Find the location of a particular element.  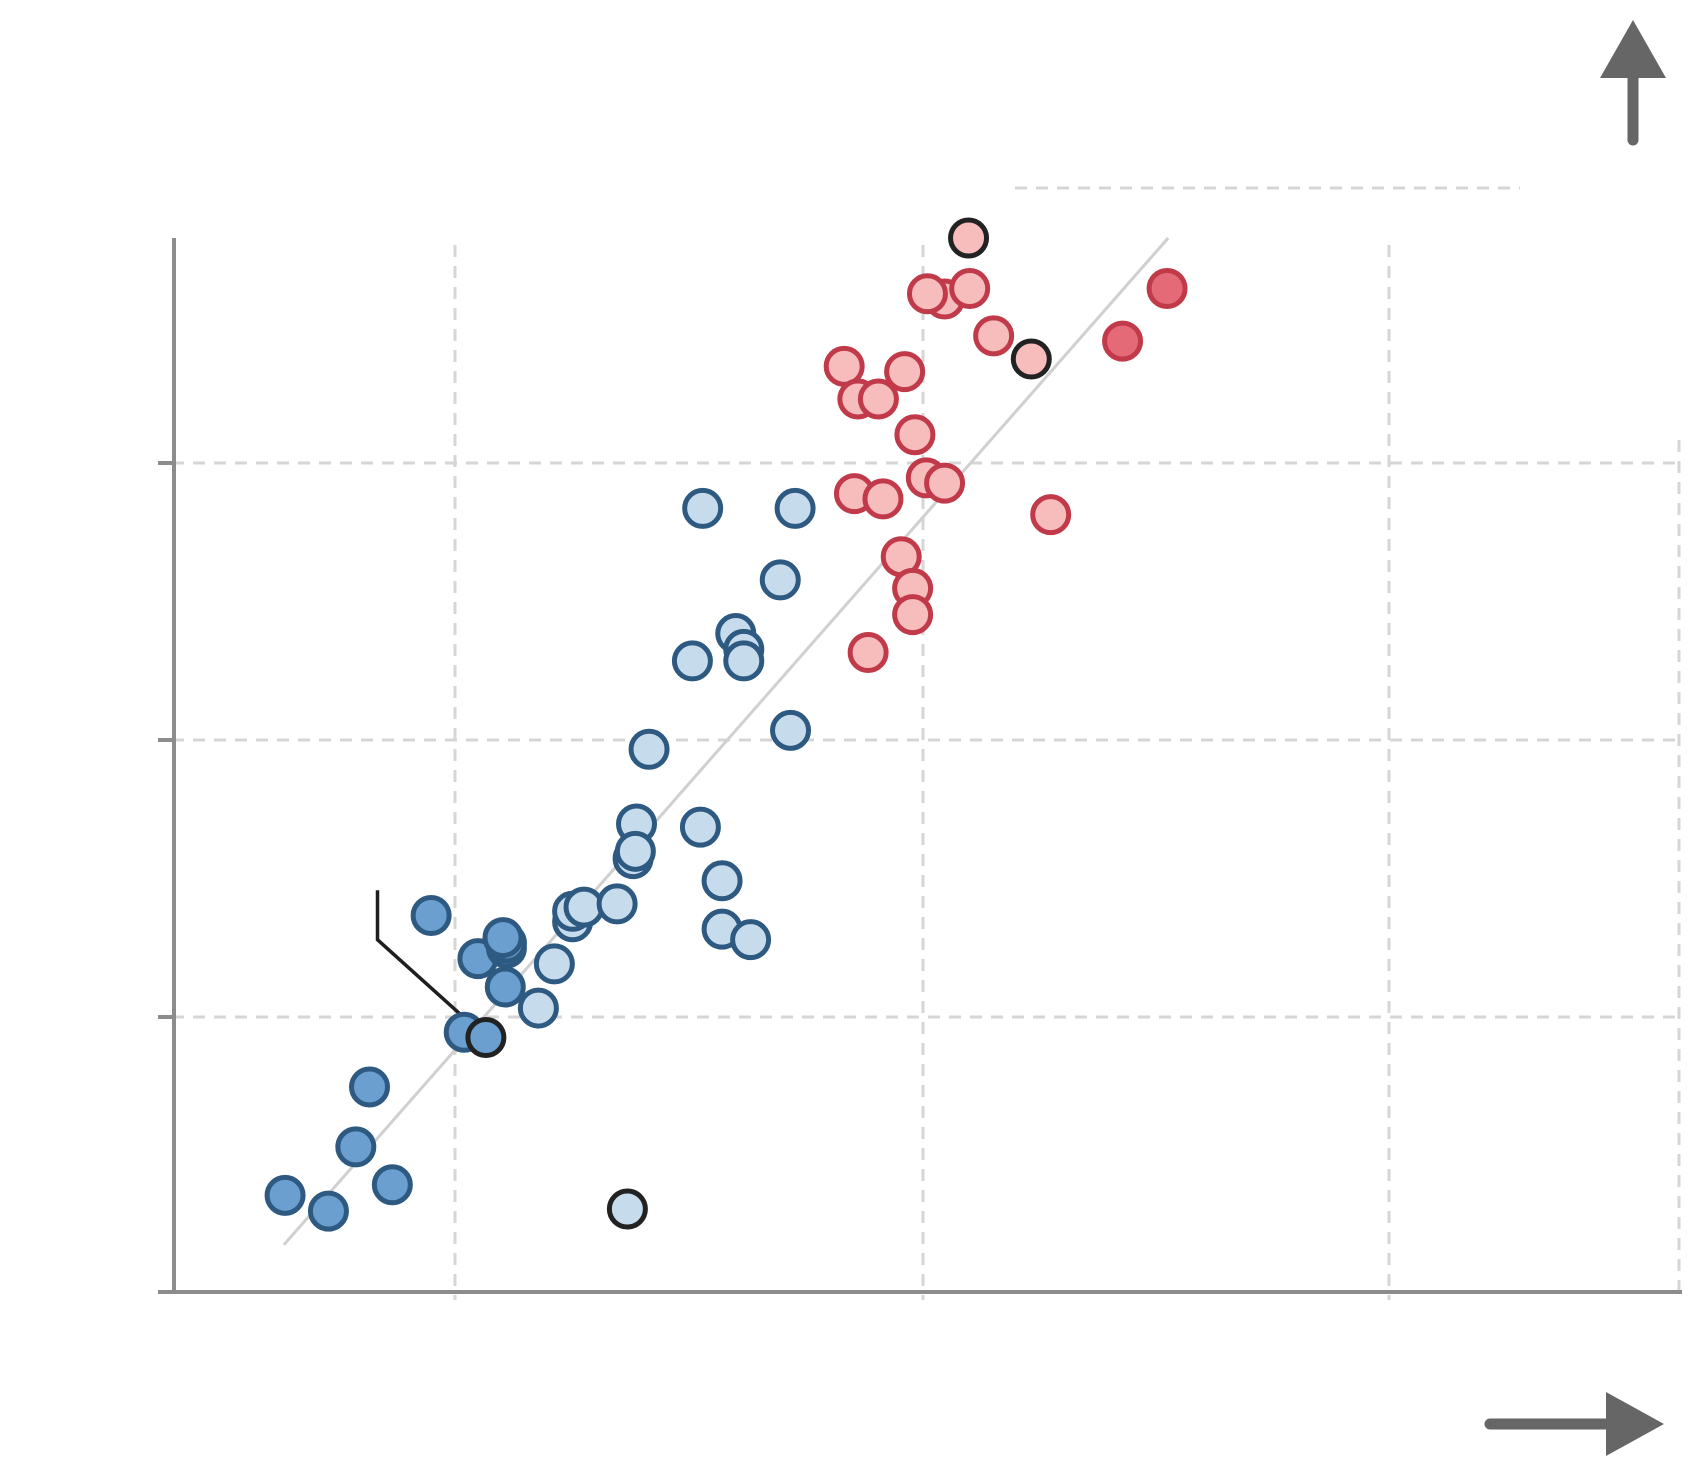

annotation-callout-line is located at coordinates (425, 959).